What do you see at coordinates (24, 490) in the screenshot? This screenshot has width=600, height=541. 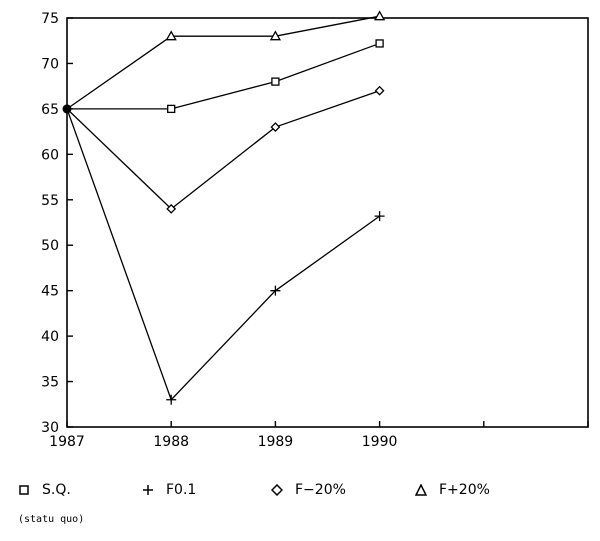 I see `square-marker-icon` at bounding box center [24, 490].